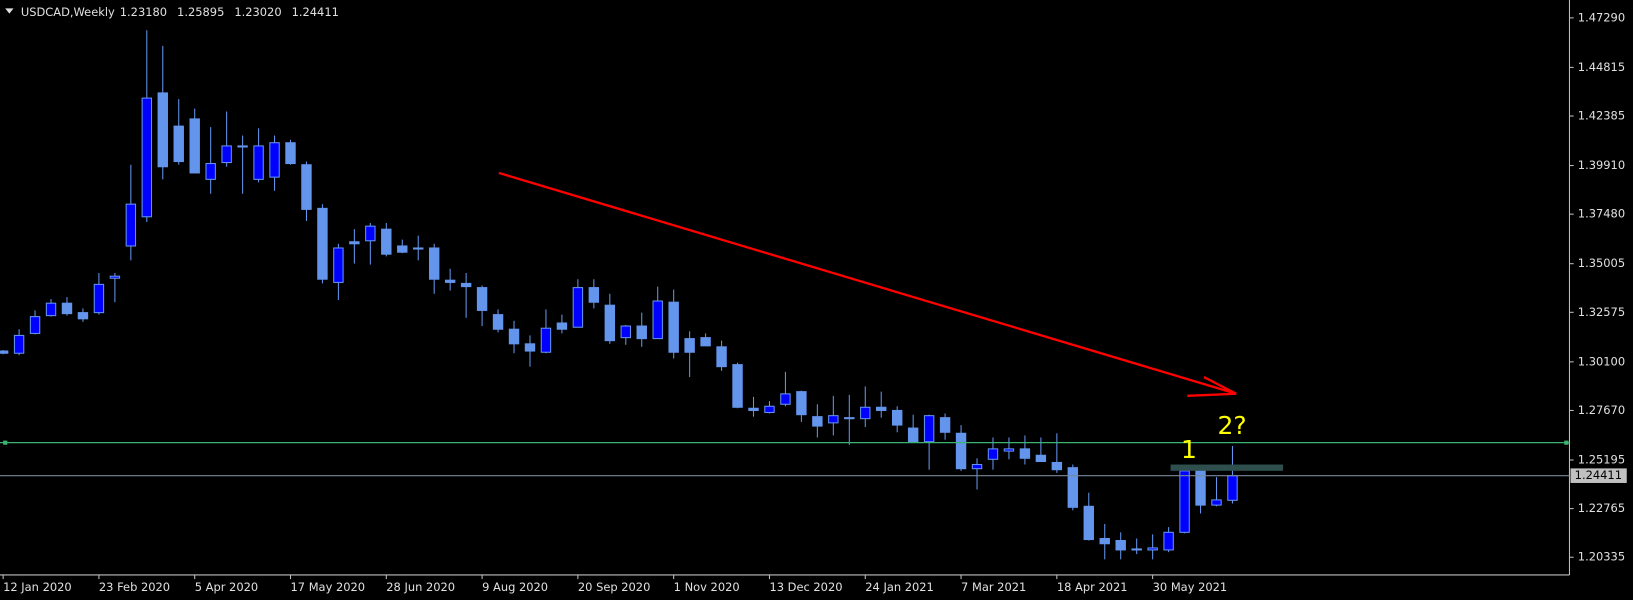 This screenshot has height=600, width=1633. What do you see at coordinates (257, 12) in the screenshot?
I see `header-low: 1.23020` at bounding box center [257, 12].